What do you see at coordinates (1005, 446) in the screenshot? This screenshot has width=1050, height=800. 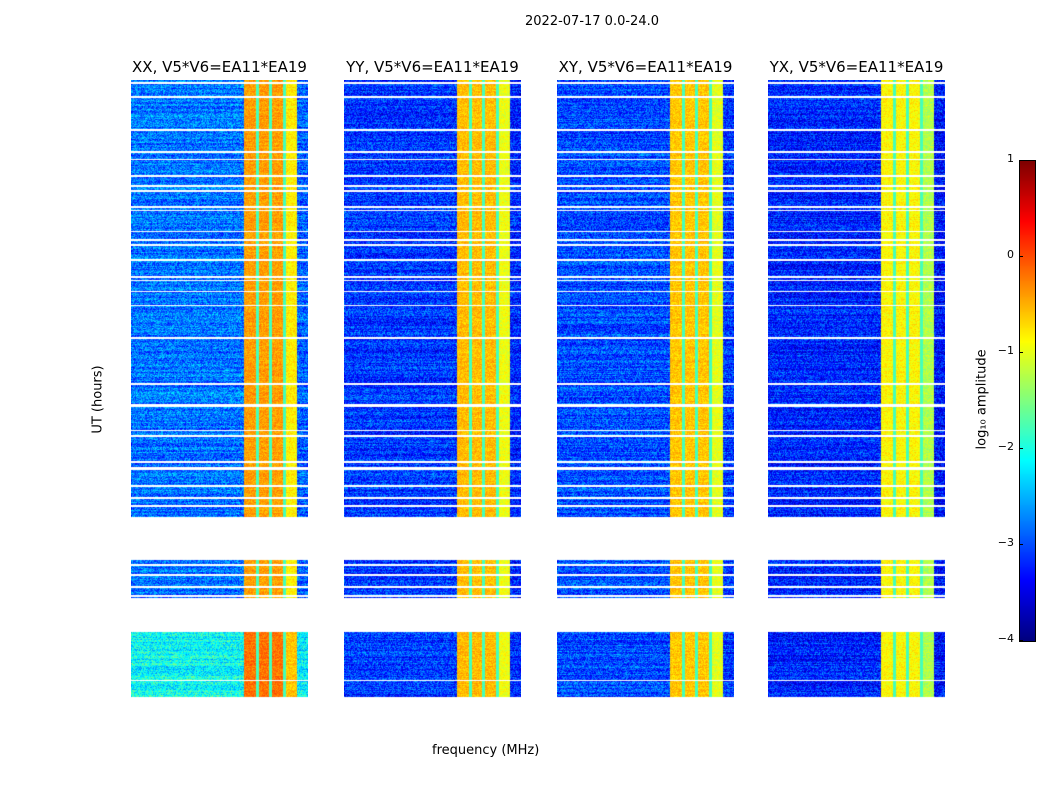 I see `colorbar-tick-label: −2` at bounding box center [1005, 446].